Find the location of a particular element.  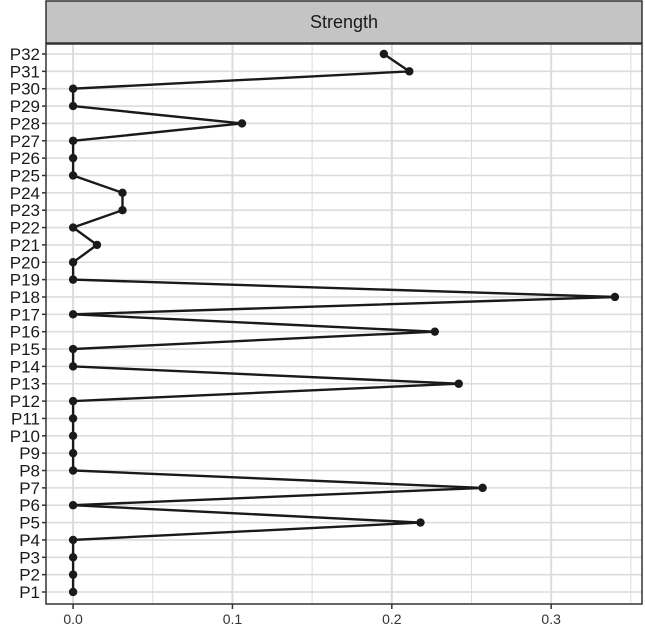

point-p14 is located at coordinates (73, 366).